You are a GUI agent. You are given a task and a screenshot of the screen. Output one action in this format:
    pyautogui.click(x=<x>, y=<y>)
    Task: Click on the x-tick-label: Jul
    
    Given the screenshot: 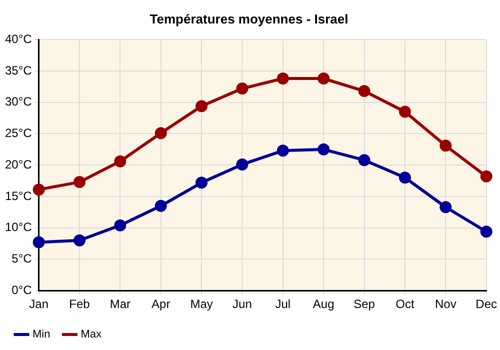 What is the action you would take?
    pyautogui.click(x=283, y=304)
    